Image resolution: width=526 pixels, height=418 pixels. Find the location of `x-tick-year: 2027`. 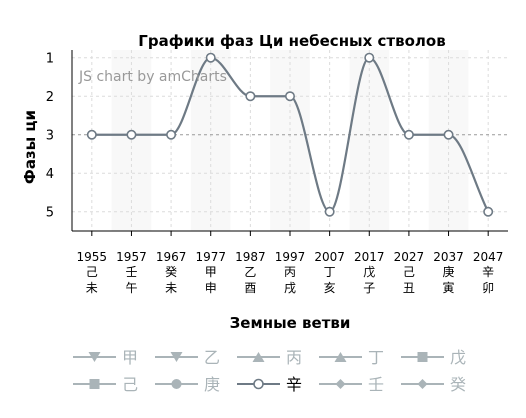

x-tick-year: 2027 is located at coordinates (409, 257).